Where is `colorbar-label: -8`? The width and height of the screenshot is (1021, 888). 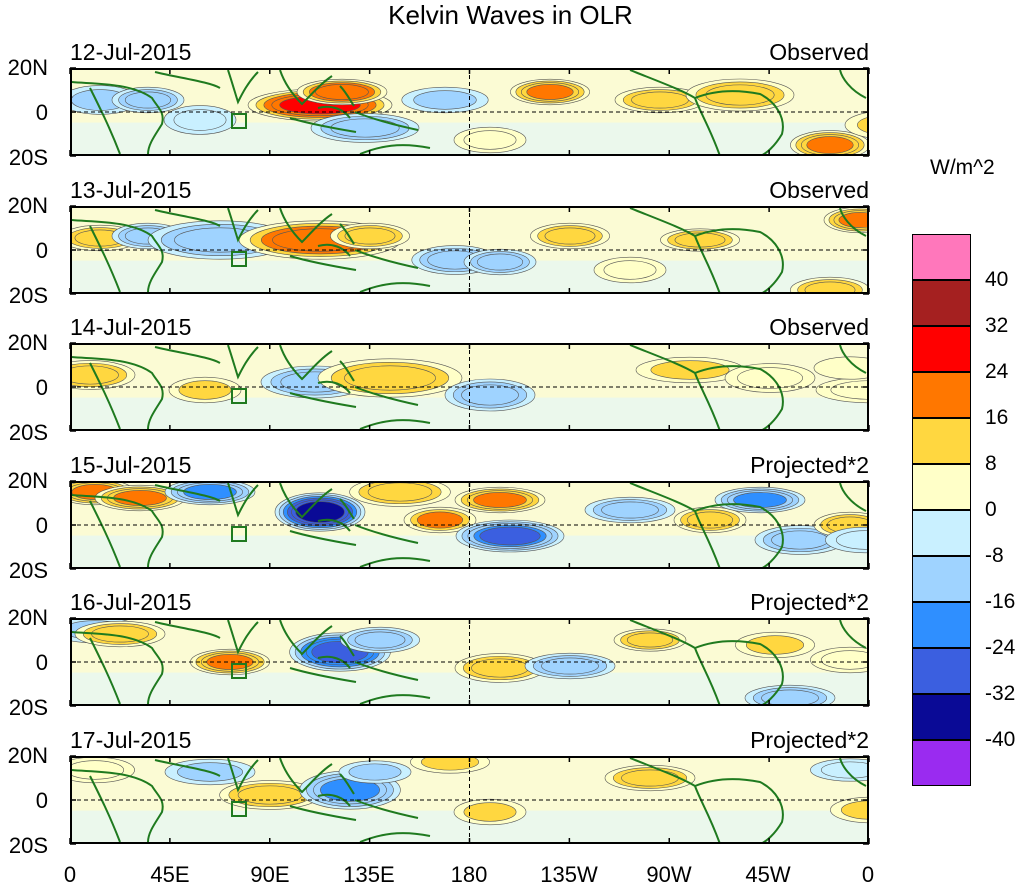 colorbar-label: -8 is located at coordinates (994, 555).